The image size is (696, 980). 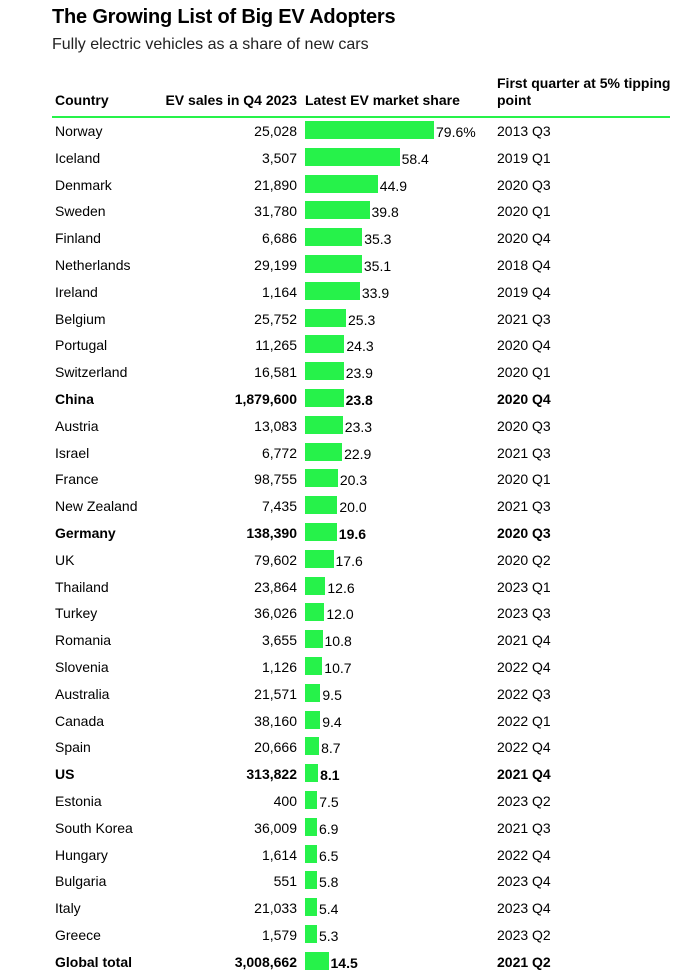 I want to click on share-value-label: 44.9, so click(x=393, y=185).